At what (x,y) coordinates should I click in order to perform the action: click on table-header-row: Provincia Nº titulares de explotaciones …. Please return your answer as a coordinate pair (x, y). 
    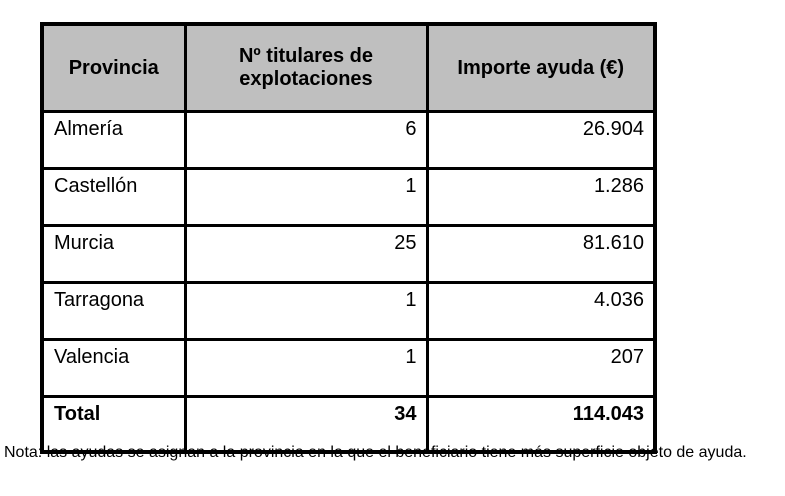
    Looking at the image, I should click on (348, 67).